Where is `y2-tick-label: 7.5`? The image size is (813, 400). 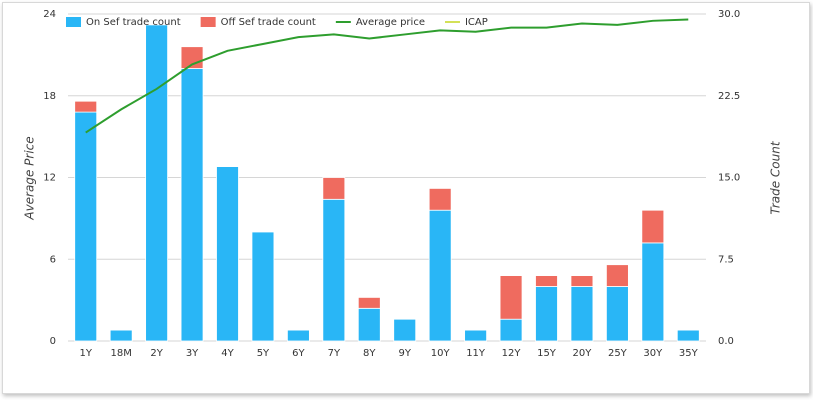
y2-tick-label: 7.5 is located at coordinates (726, 259).